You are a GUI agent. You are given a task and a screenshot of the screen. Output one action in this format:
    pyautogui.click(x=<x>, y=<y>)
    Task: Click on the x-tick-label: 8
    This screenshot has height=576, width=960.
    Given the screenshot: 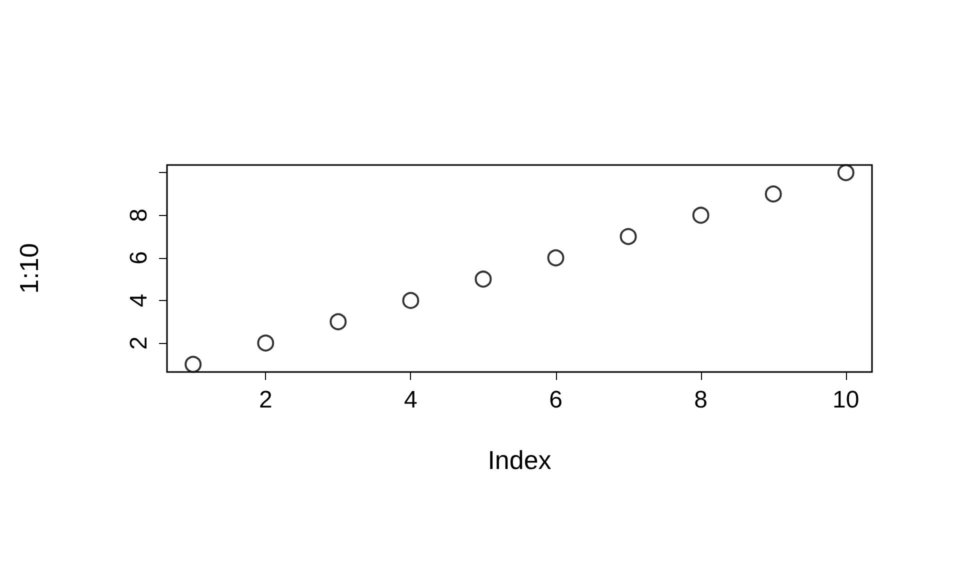 What is the action you would take?
    pyautogui.click(x=701, y=400)
    